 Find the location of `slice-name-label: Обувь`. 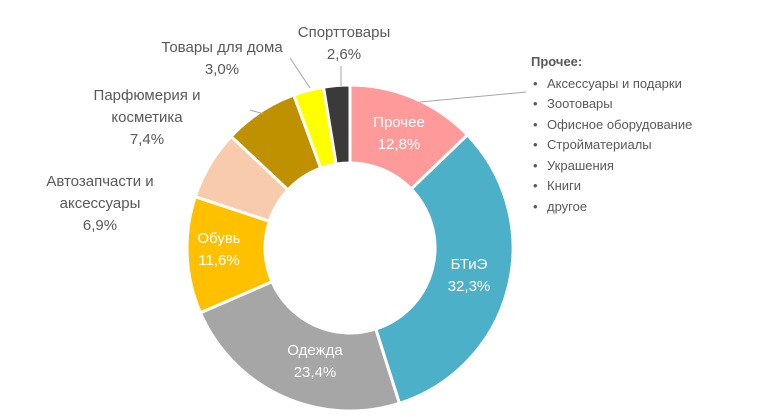

slice-name-label: Обувь is located at coordinates (218, 238).